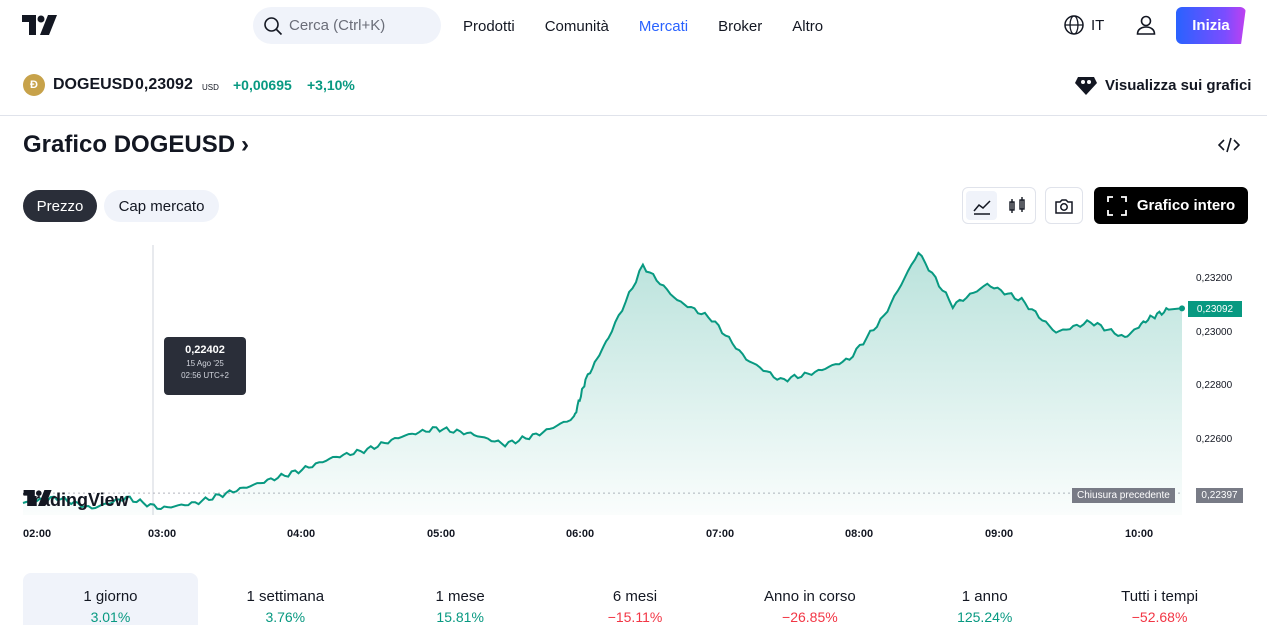 This screenshot has width=1267, height=625. Describe the element at coordinates (285, 617) in the screenshot. I see `period-value: 3.76%` at that location.